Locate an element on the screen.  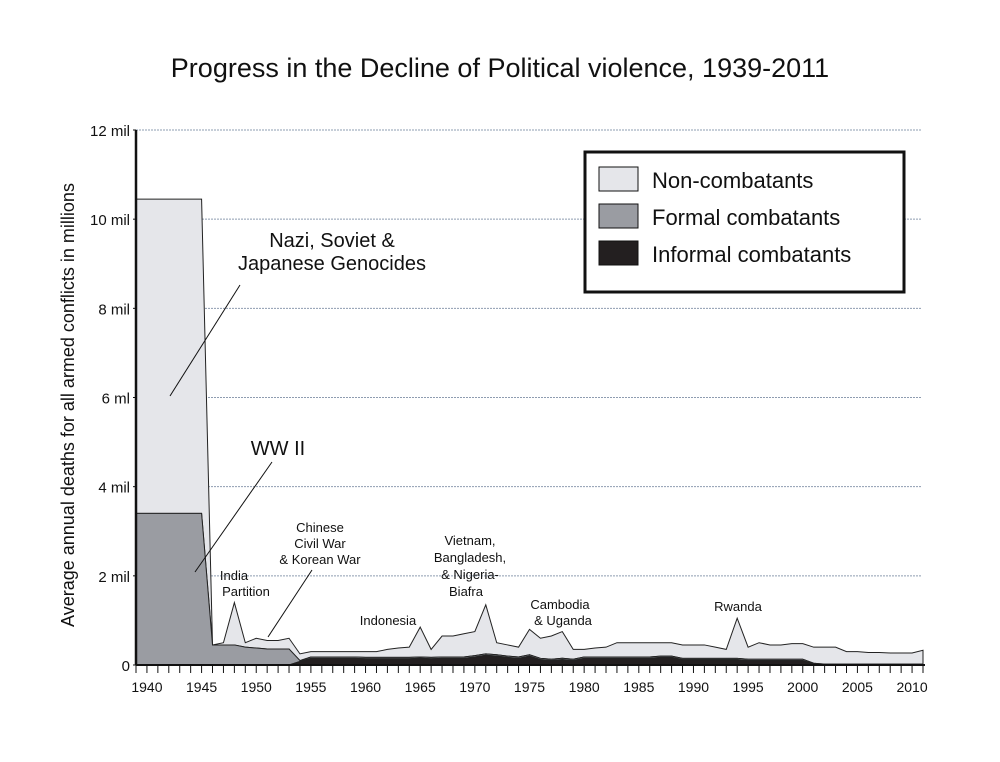
x-tick-label: 1980 is located at coordinates (584, 687).